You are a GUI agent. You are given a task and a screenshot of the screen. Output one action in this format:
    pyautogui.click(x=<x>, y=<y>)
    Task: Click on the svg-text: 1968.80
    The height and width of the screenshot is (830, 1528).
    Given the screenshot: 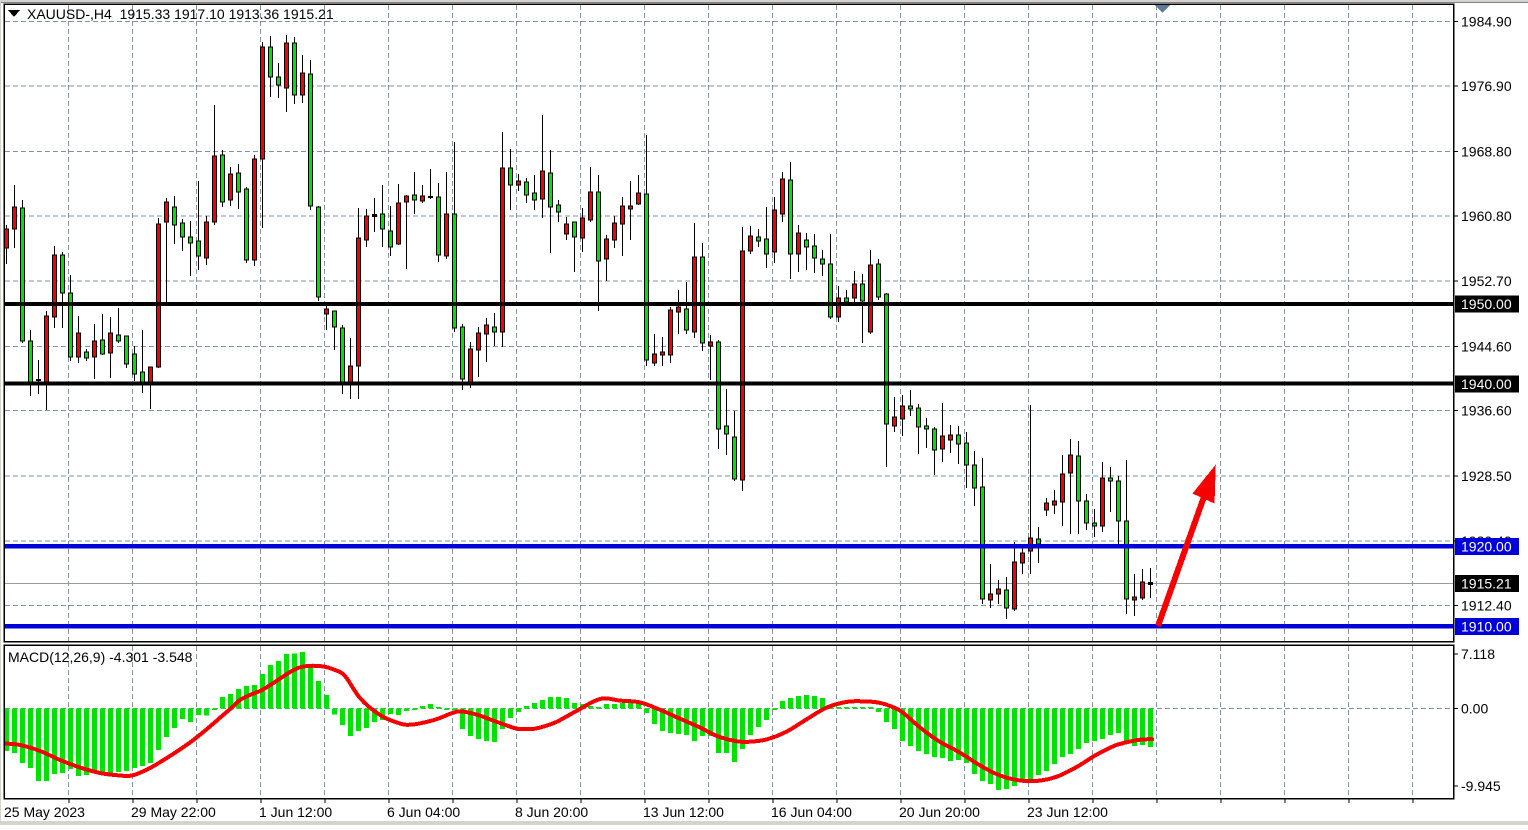 What is the action you would take?
    pyautogui.click(x=1486, y=151)
    